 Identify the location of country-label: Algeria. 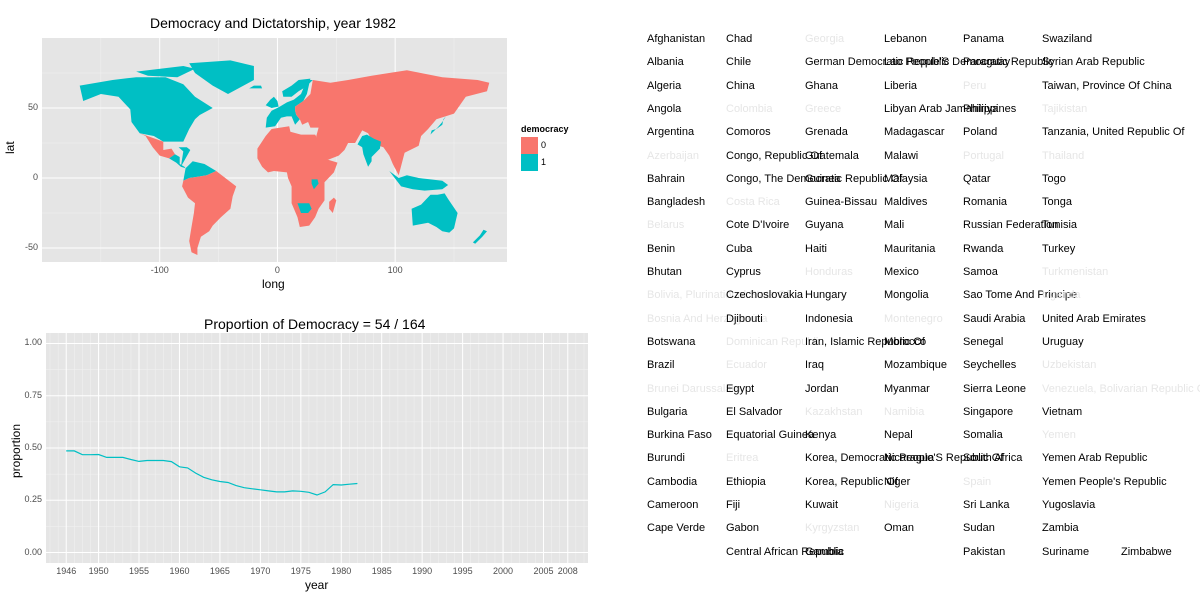
(664, 85).